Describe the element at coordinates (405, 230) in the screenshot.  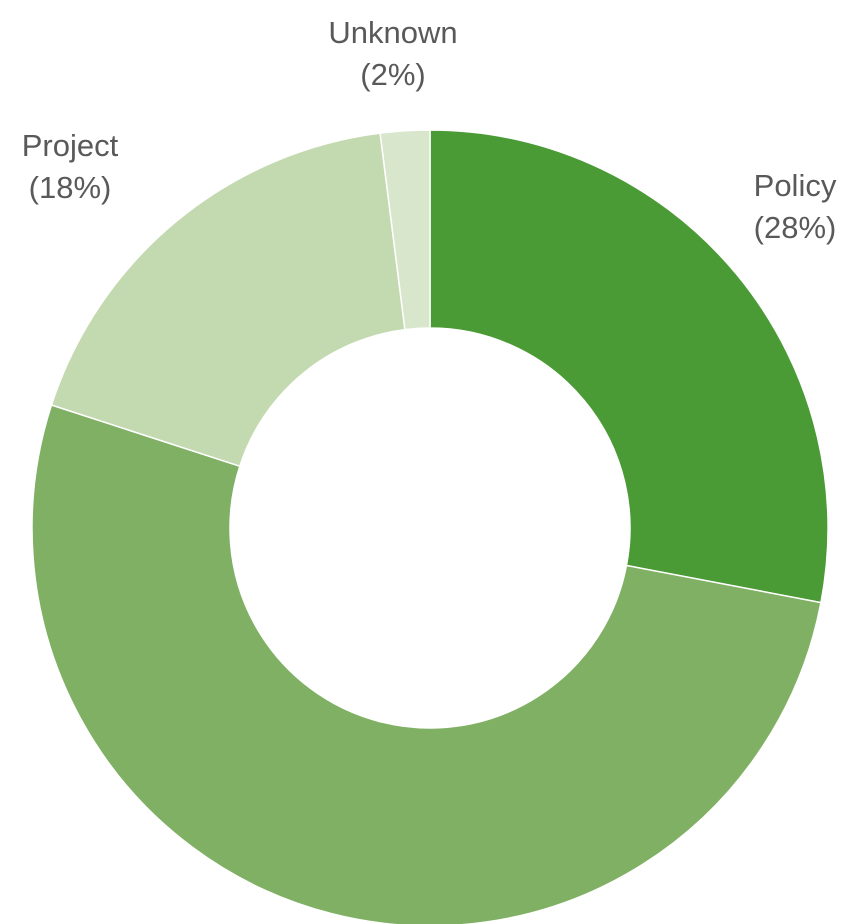
I see `donut-segment` at that location.